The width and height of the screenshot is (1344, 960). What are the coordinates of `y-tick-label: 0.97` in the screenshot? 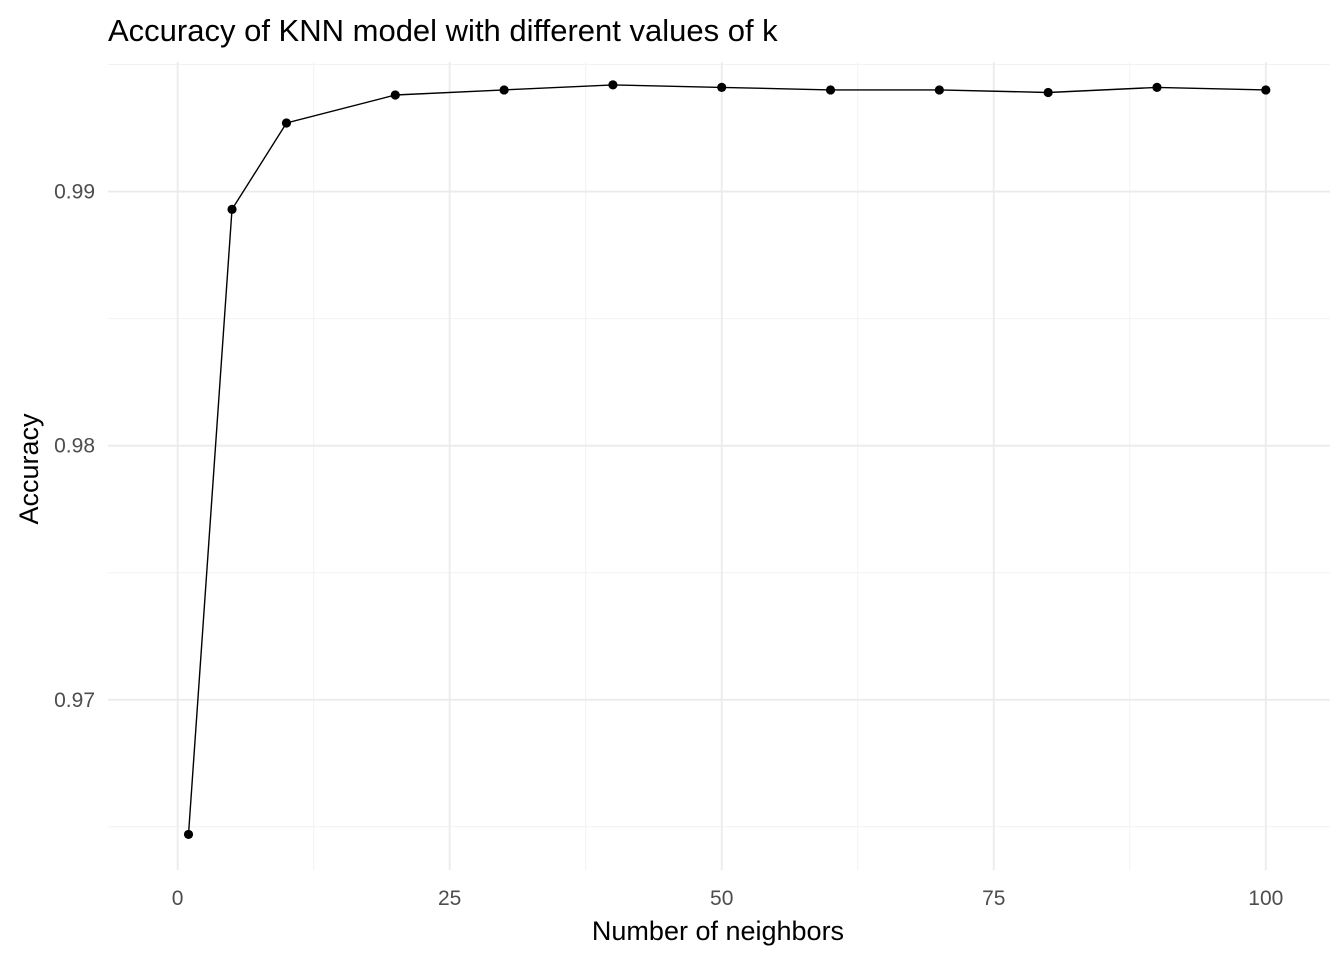 It's located at (74, 700).